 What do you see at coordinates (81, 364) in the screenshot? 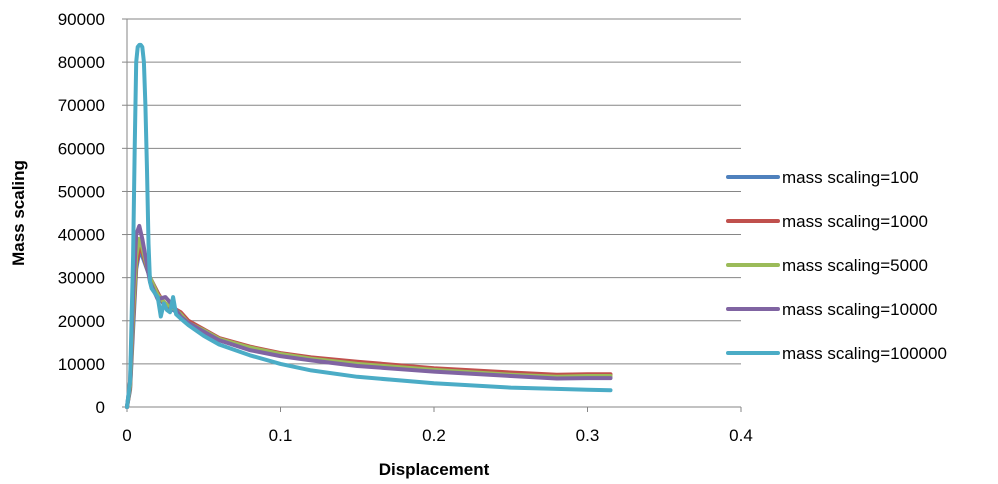
I see `y-tick-label: 10000` at bounding box center [81, 364].